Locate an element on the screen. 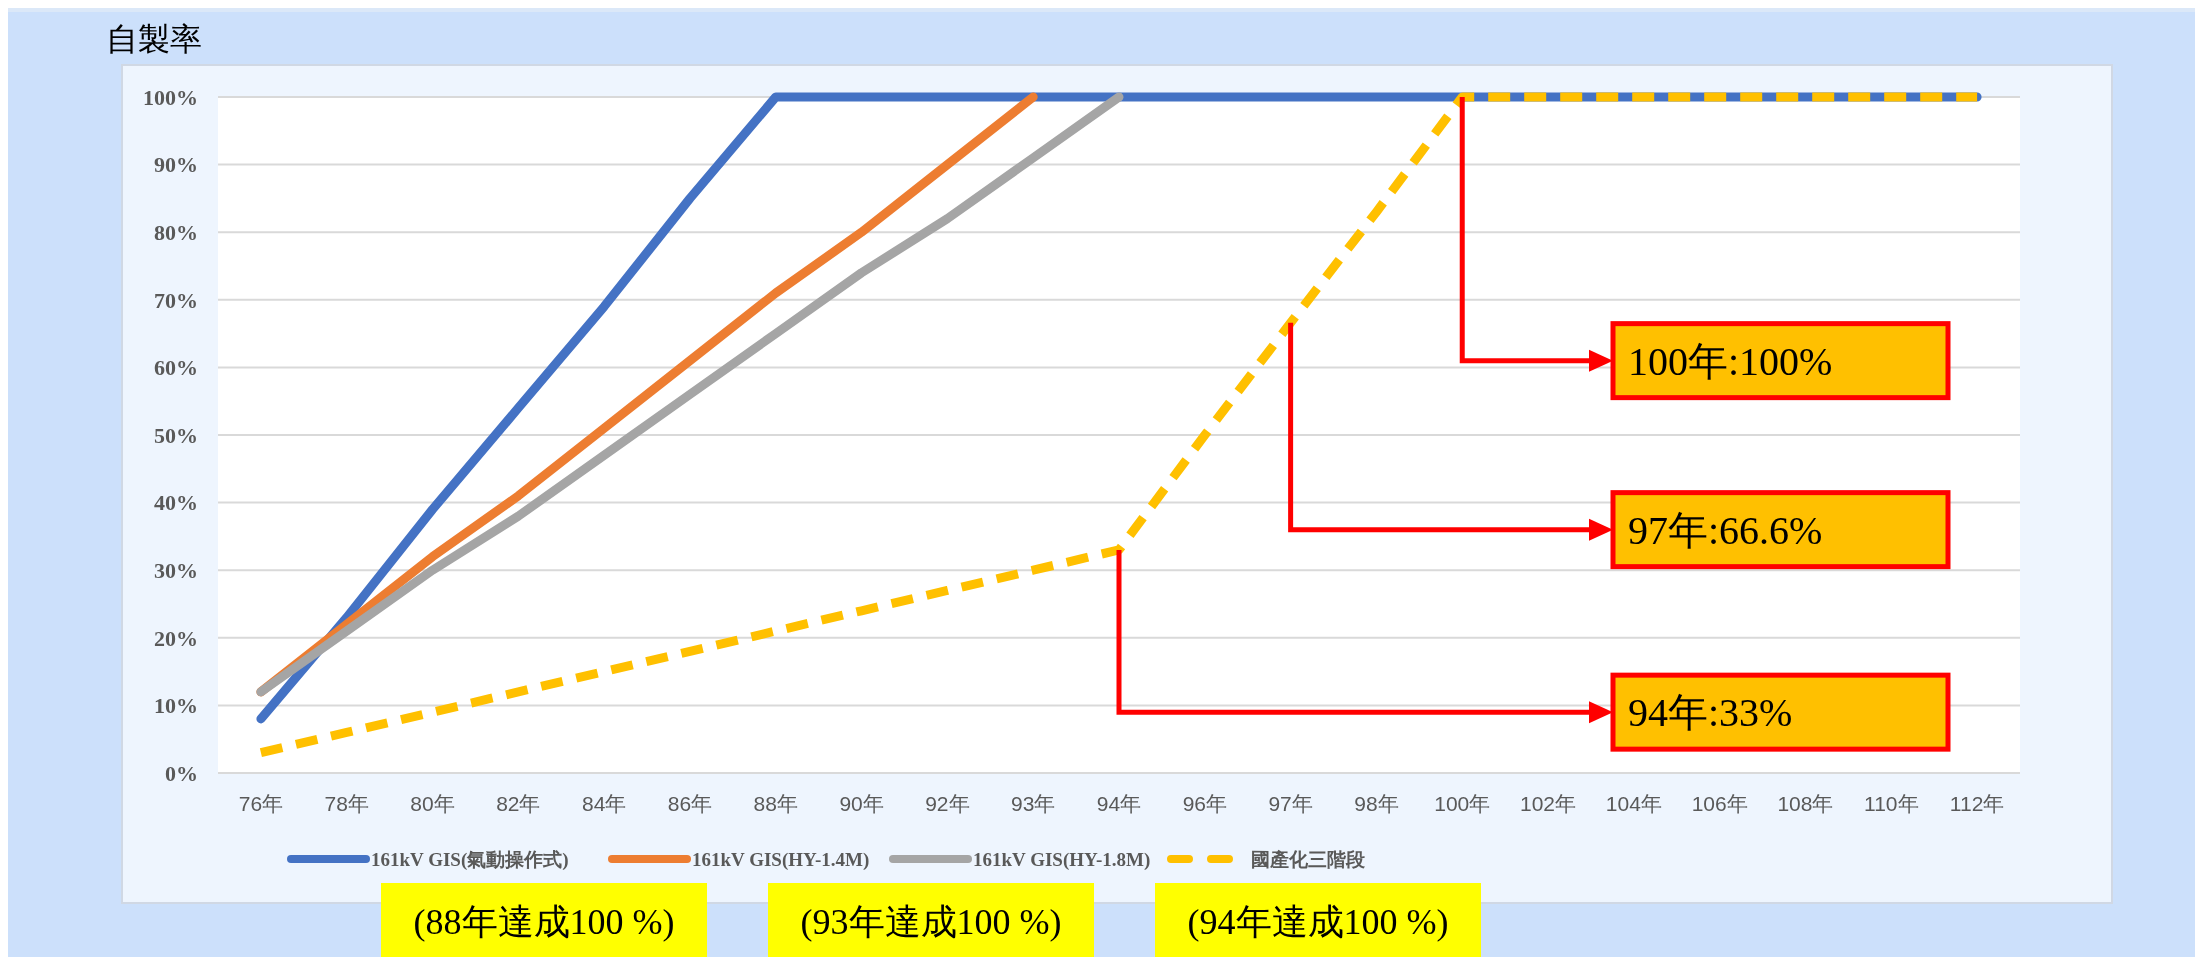 This screenshot has height=965, width=2203. x-tick-label: 96年 is located at coordinates (1204, 803).